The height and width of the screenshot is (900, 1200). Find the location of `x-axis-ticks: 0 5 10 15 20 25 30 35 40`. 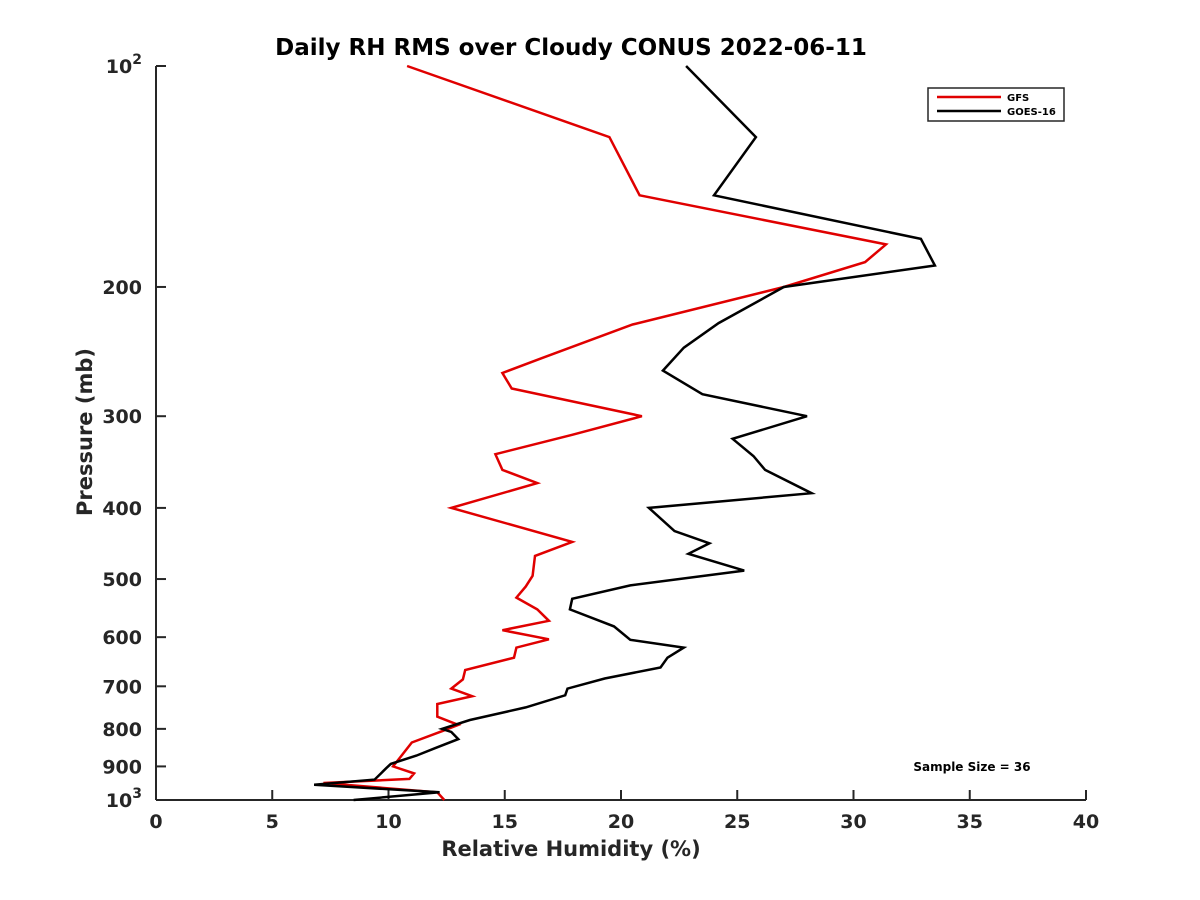

x-axis-ticks: 0 5 10 15 20 25 30 35 40 is located at coordinates (624, 811).